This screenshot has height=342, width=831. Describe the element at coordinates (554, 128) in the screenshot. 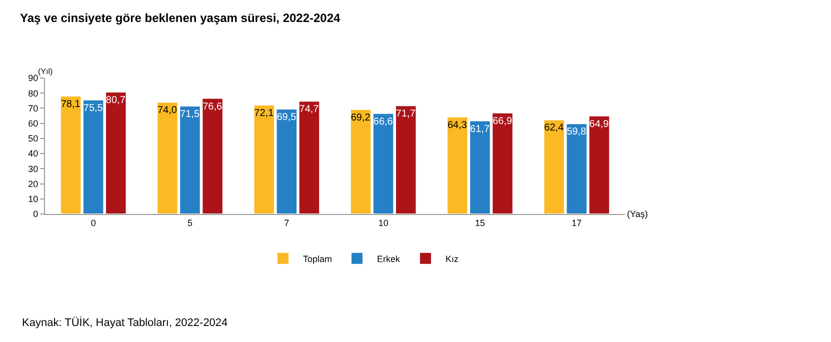

I see `data-label: 62,4` at that location.